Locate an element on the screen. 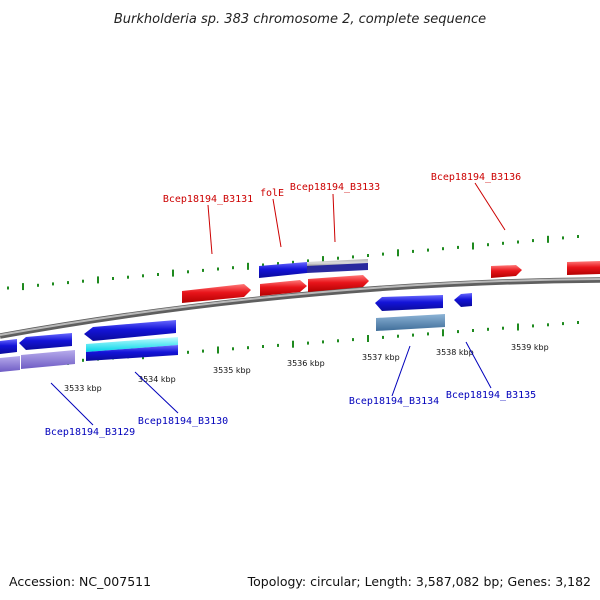 Image resolution: width=600 pixels, height=600 pixels. gene-label-b3135: Bcep18194_B3135 is located at coordinates (491, 395).